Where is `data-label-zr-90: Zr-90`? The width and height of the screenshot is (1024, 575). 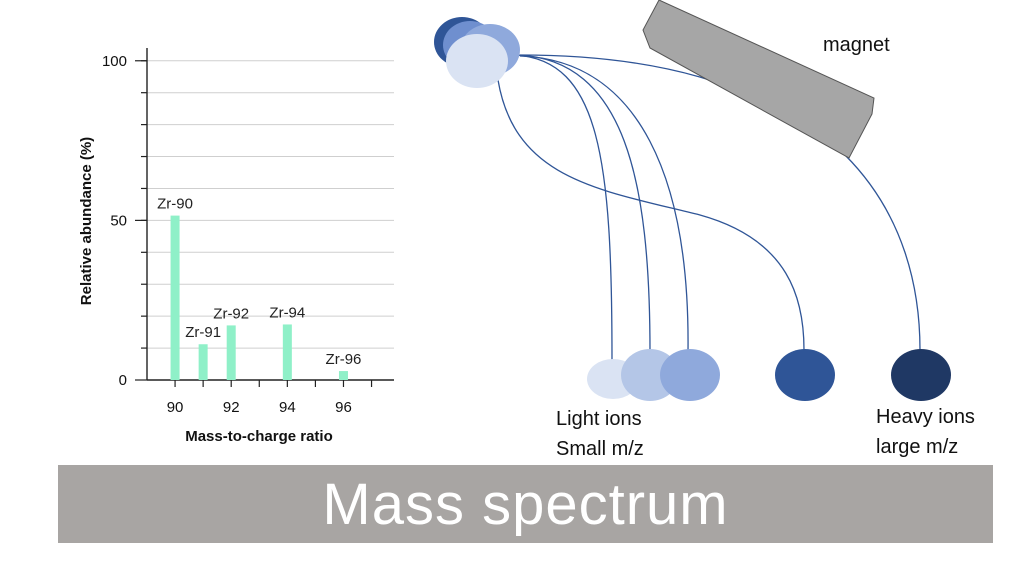 data-label-zr-90: Zr-90 is located at coordinates (175, 204).